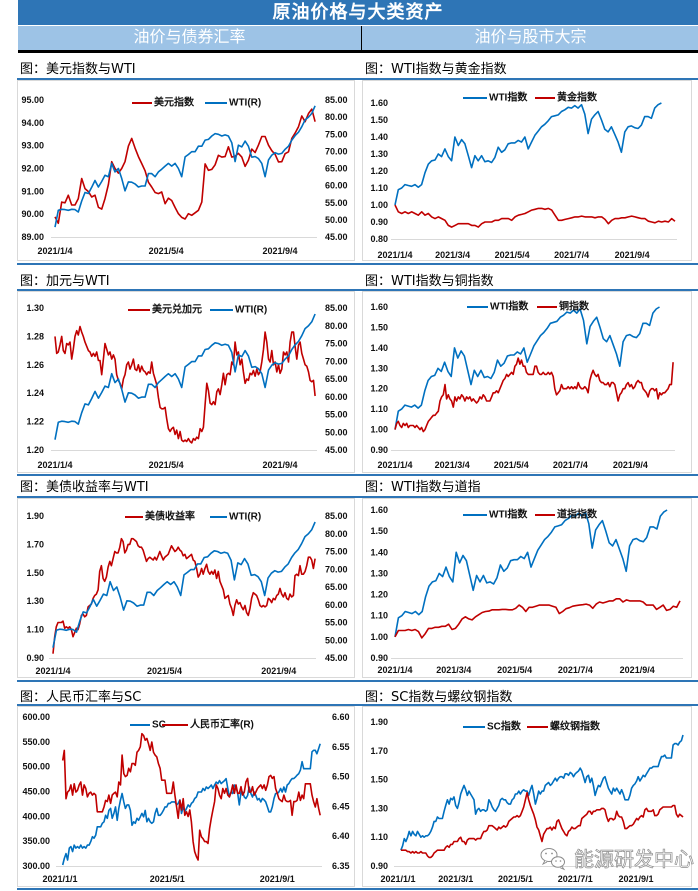  Describe the element at coordinates (35, 516) in the screenshot. I see `y-left-tick-label: 1.90` at that location.